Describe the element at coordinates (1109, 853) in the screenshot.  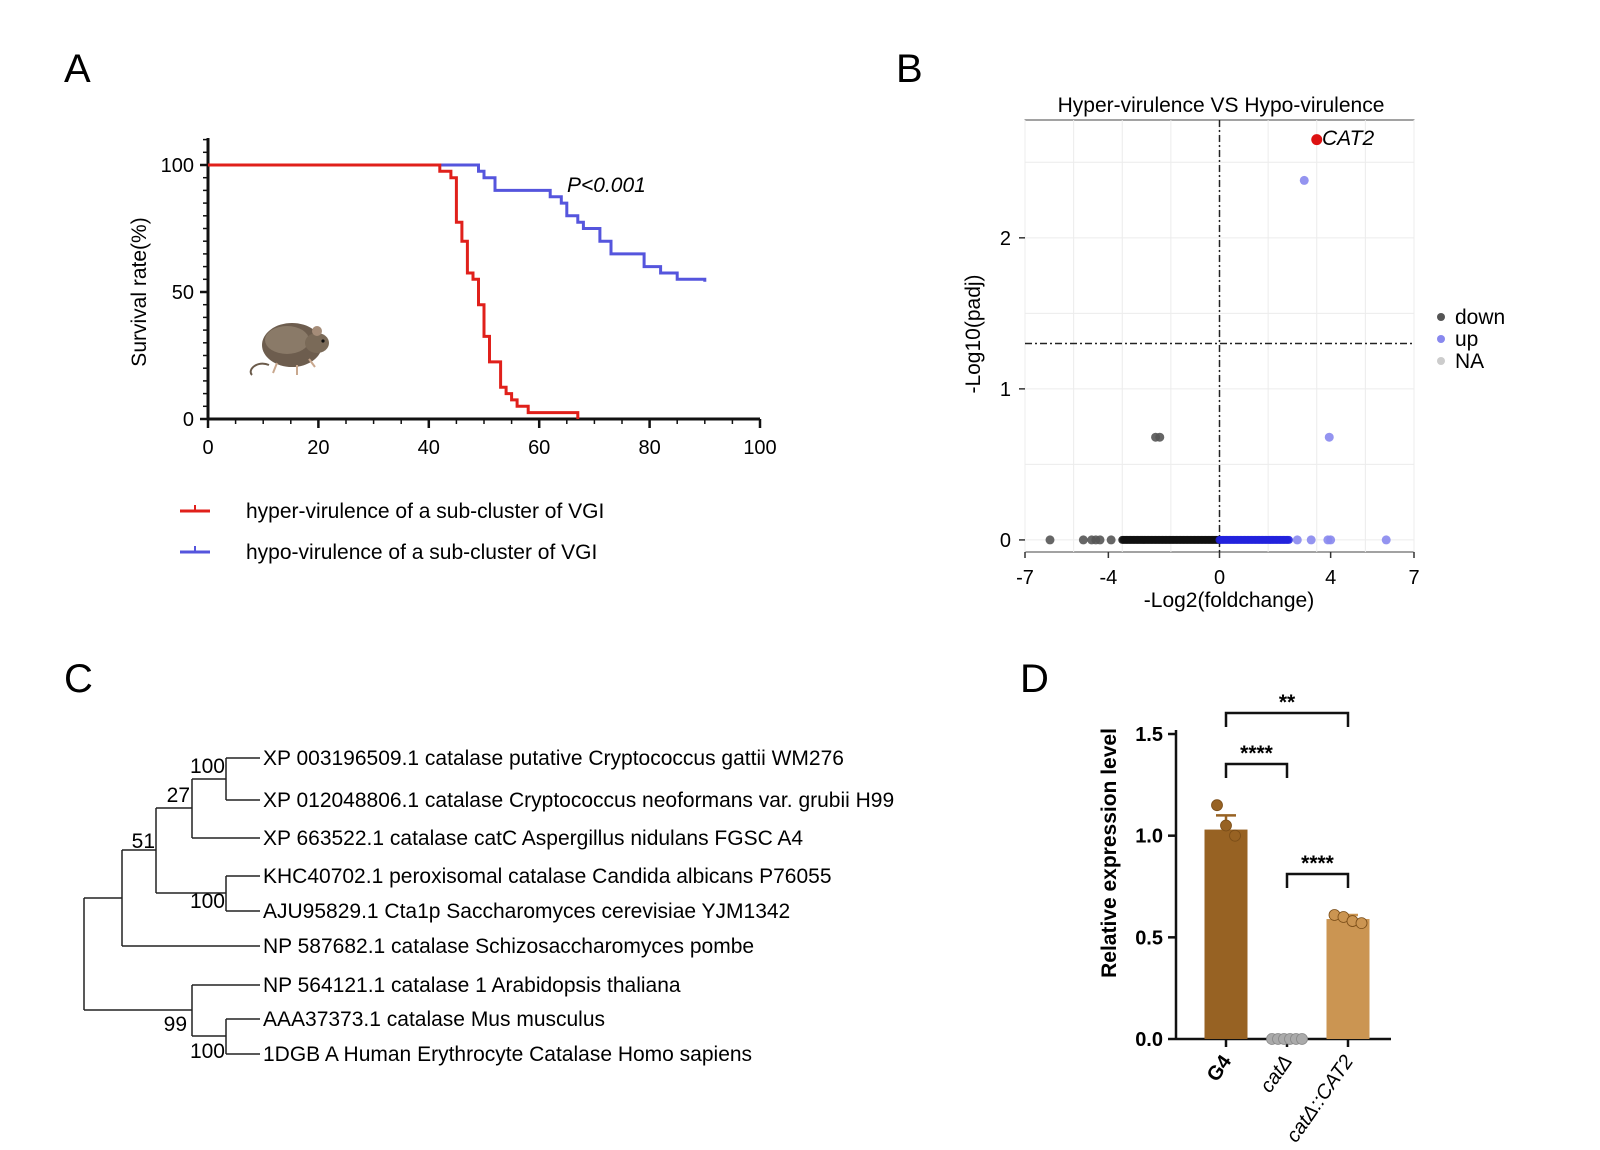
I see `panel-d-y-axis-label: Relative expression level` at that location.